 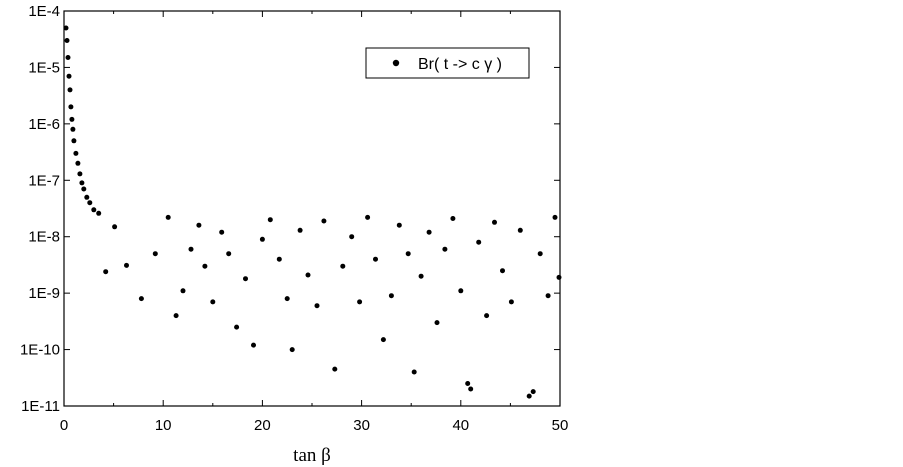 I want to click on x-tick-label: 10, so click(x=163, y=425).